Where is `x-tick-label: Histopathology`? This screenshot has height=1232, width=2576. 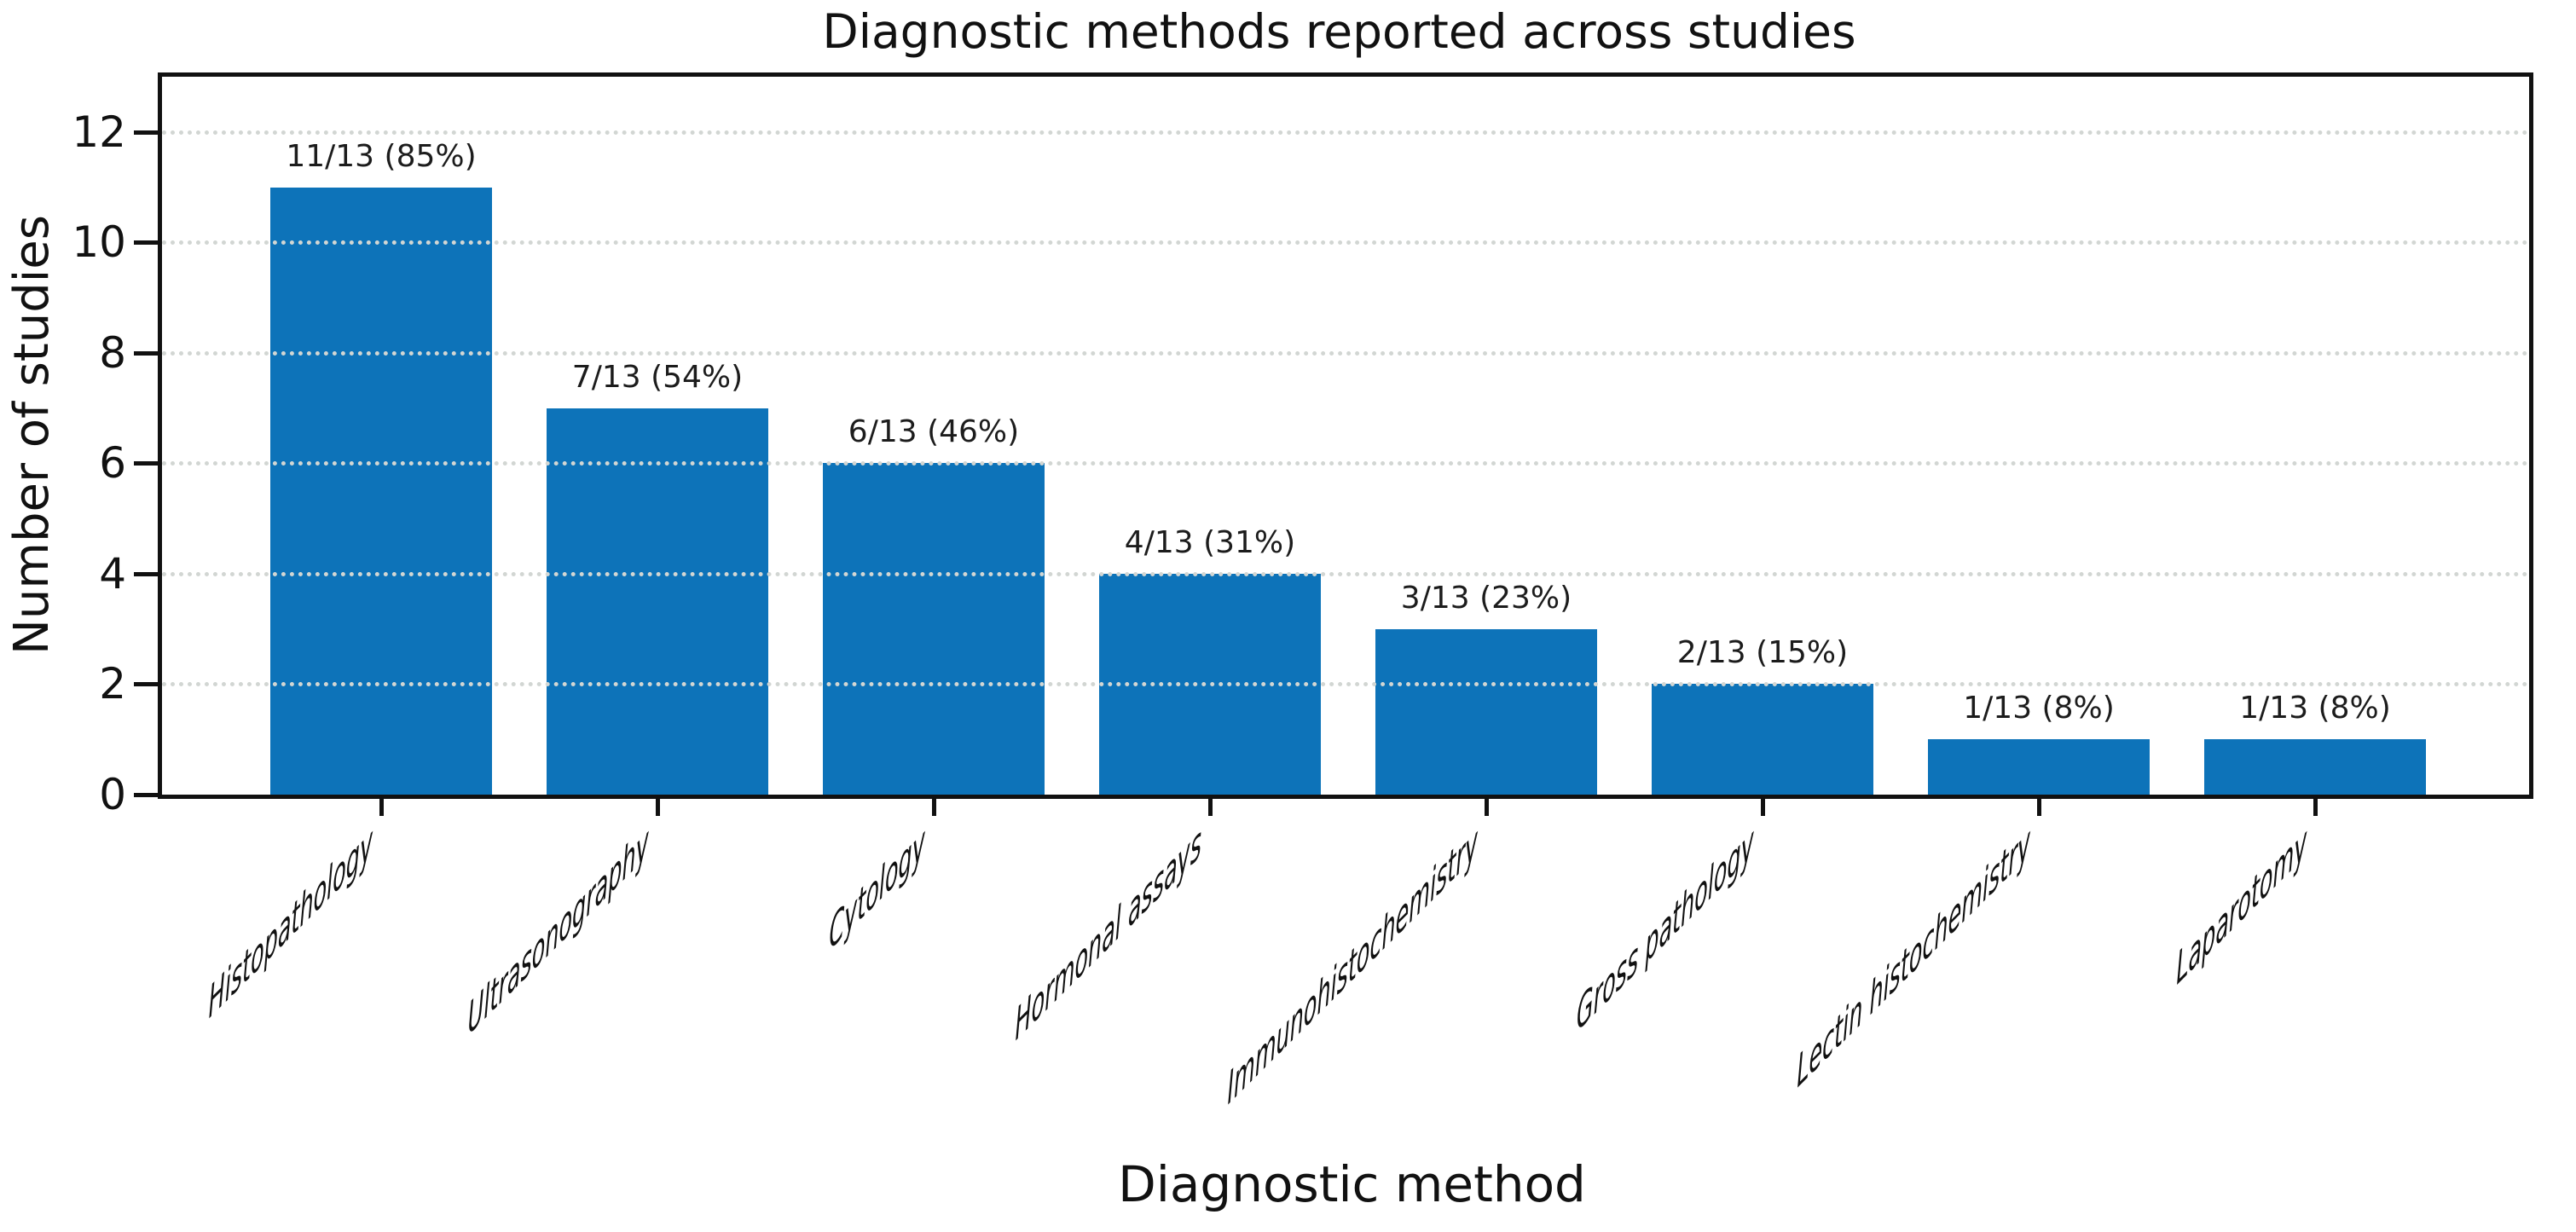
x-tick-label: Histopathology is located at coordinates (291, 923).